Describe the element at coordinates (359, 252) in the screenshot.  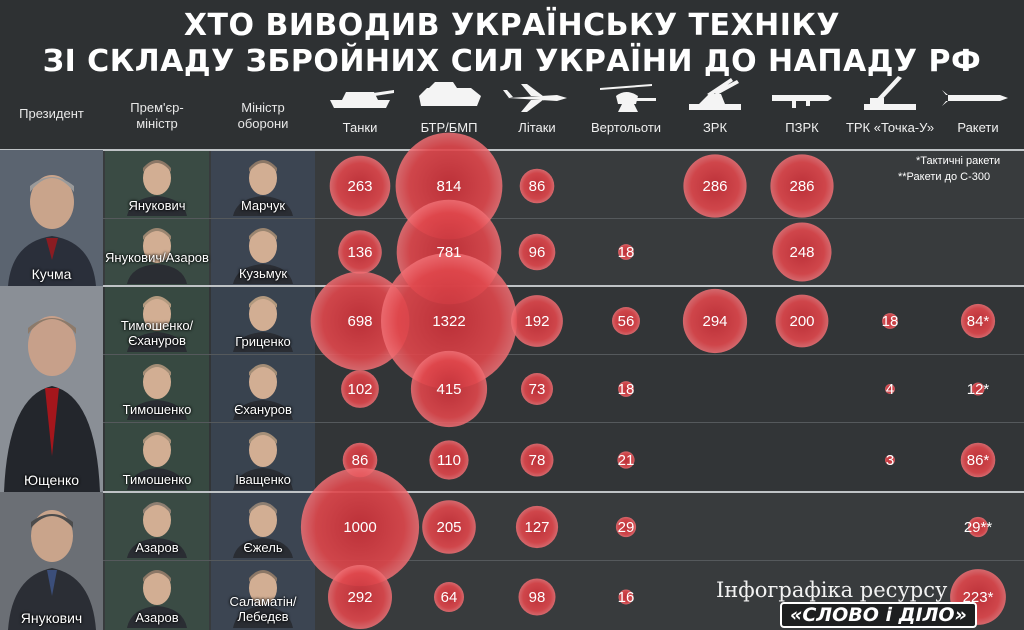
I see `bubble-label: 136` at that location.